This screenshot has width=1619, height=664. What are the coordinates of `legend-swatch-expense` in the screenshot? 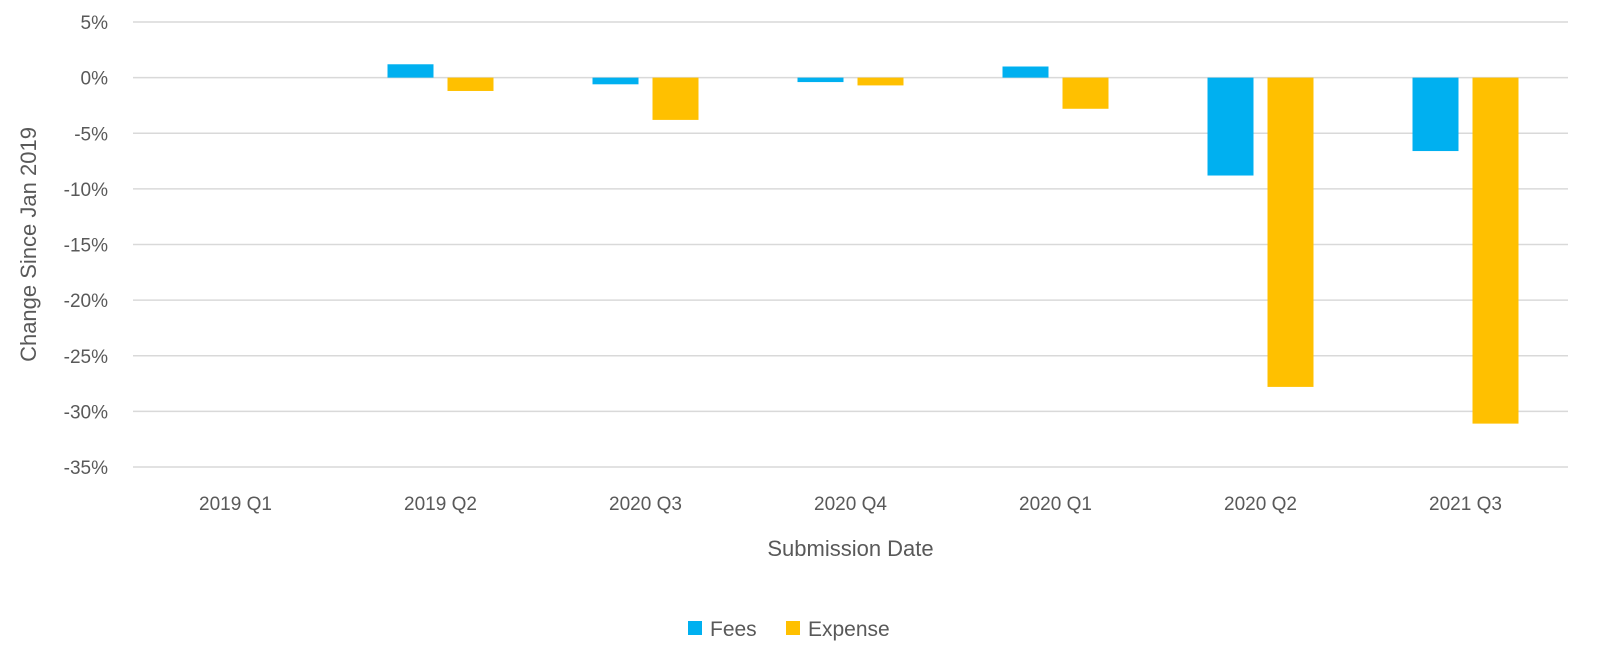 It's located at (793, 628).